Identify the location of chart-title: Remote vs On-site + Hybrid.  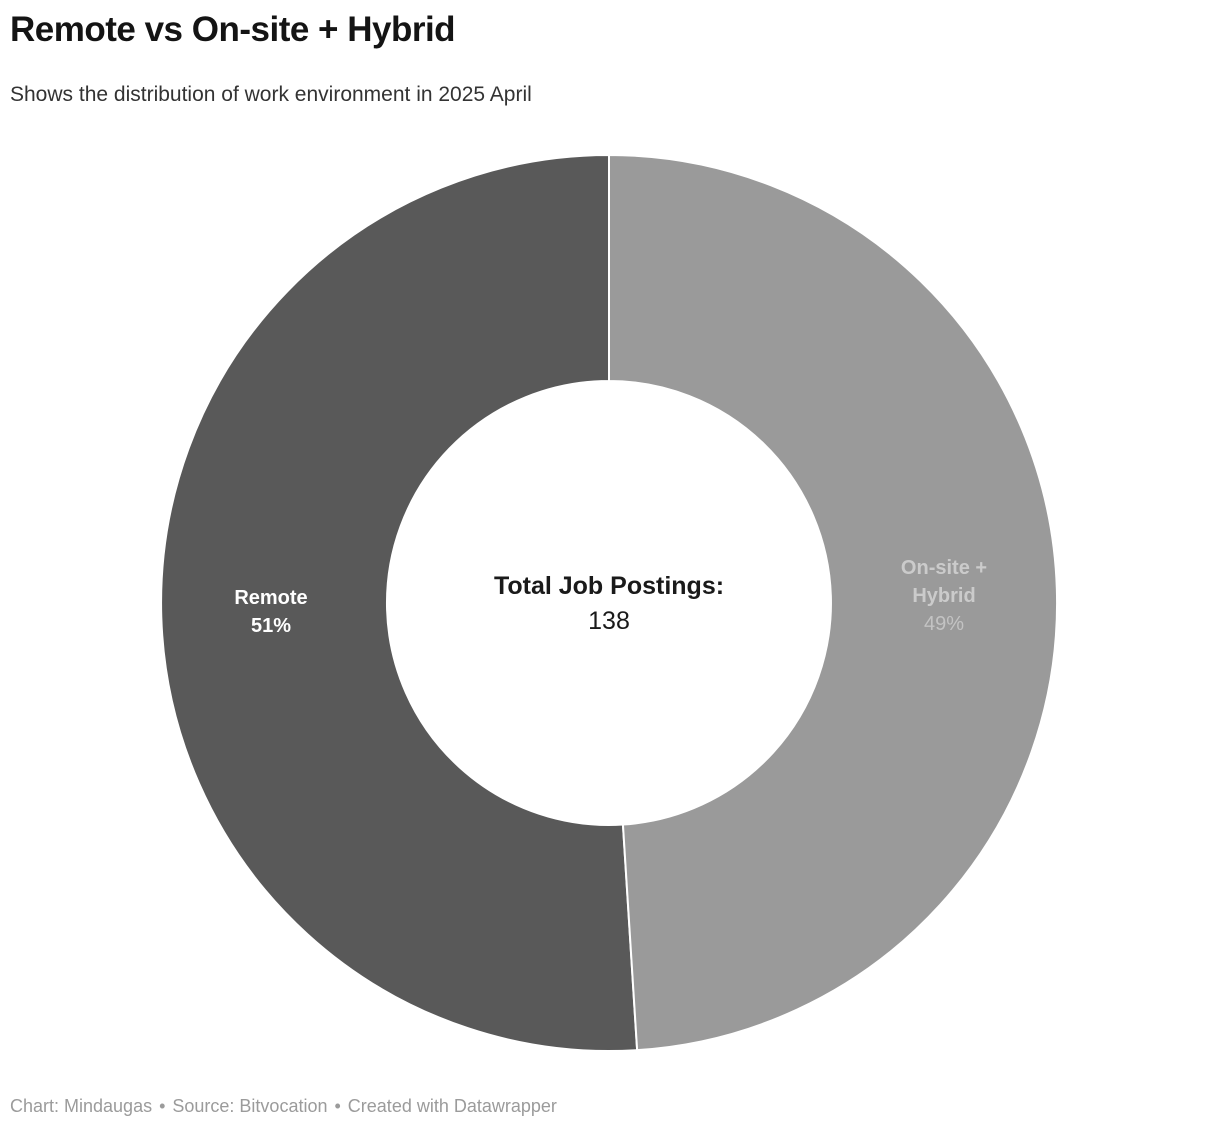
(233, 29).